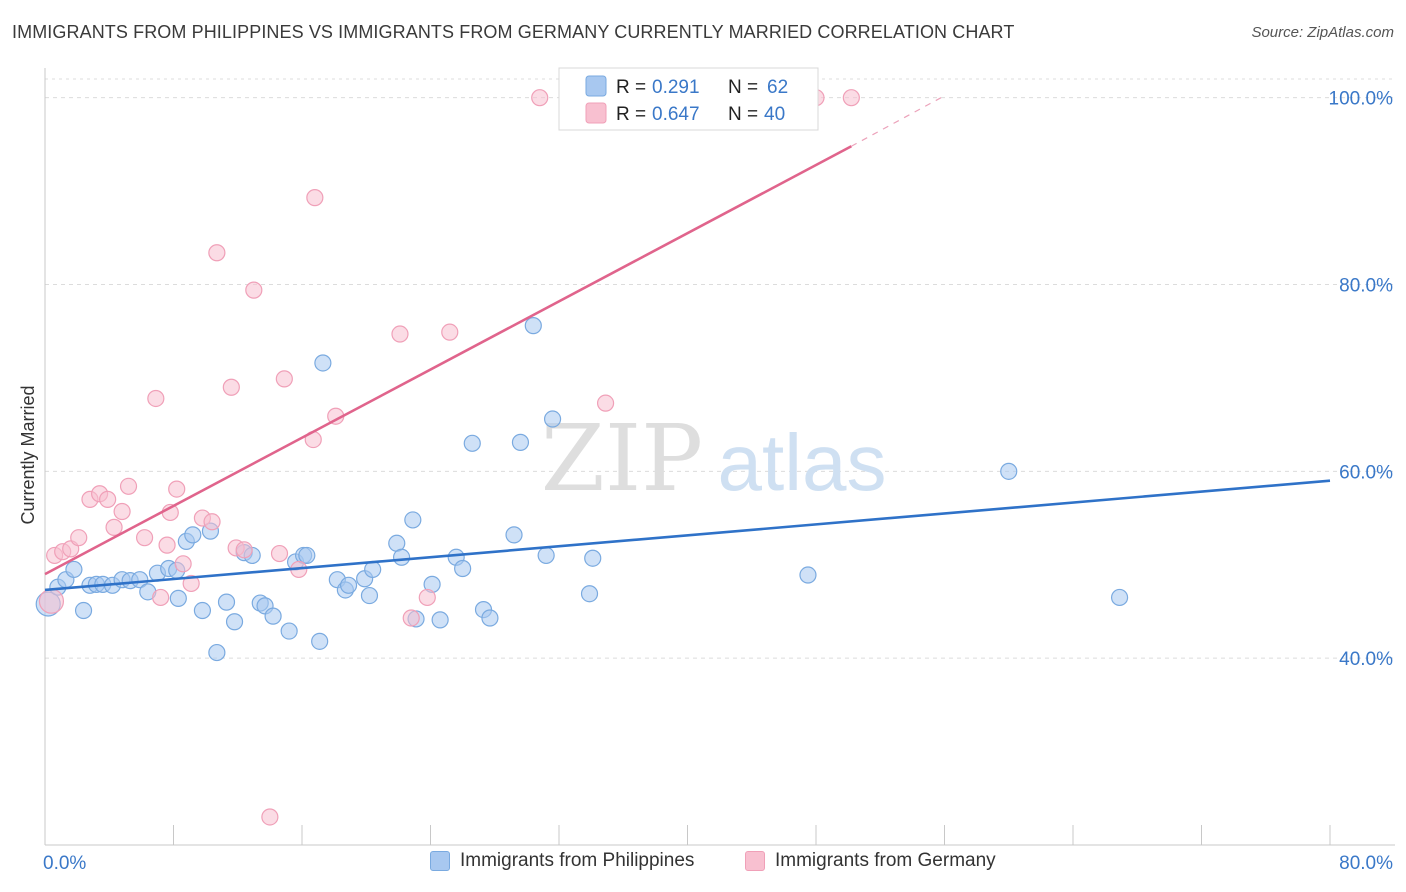 The image size is (1406, 892). Describe the element at coordinates (898, 121) in the screenshot. I see `trend-line-germany` at that location.